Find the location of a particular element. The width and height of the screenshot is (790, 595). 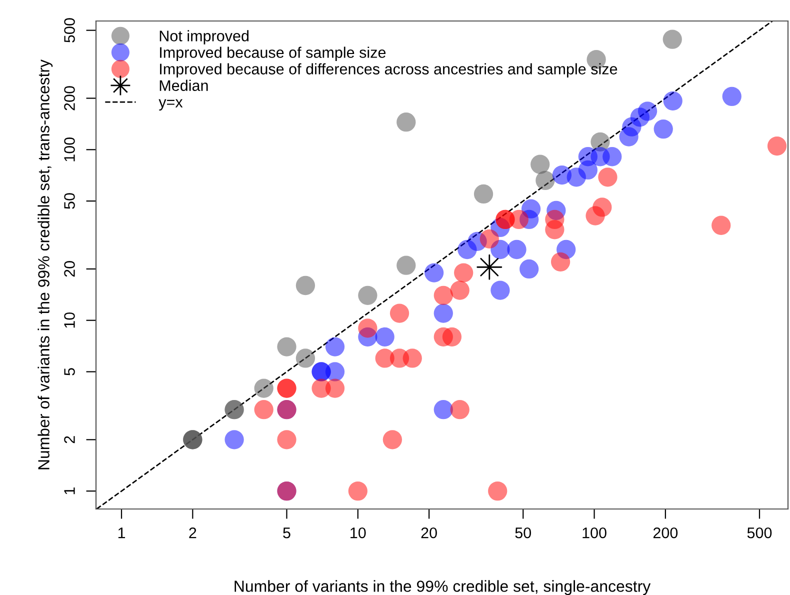

x-tick-label: 100 is located at coordinates (594, 532).